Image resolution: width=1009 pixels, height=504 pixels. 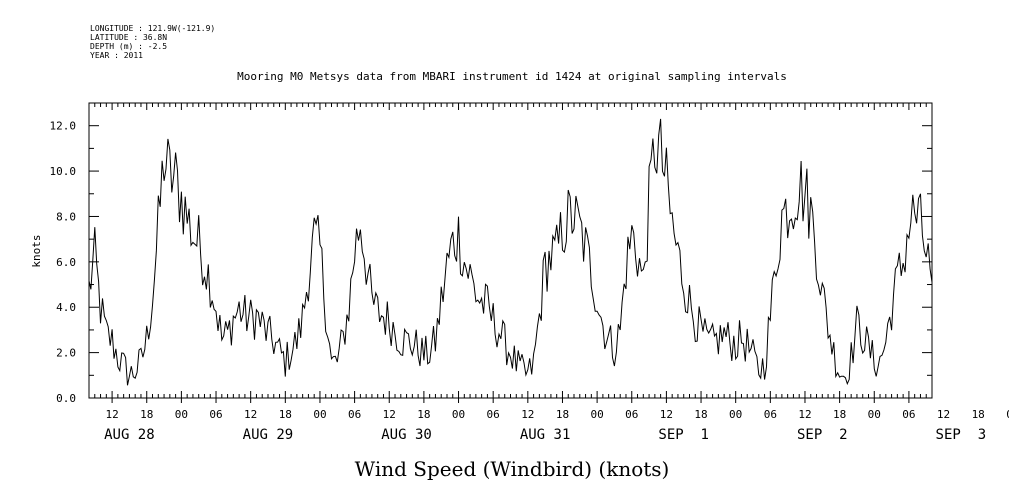 What do you see at coordinates (66, 398) in the screenshot?
I see `y-tick-label: 0.0` at bounding box center [66, 398].